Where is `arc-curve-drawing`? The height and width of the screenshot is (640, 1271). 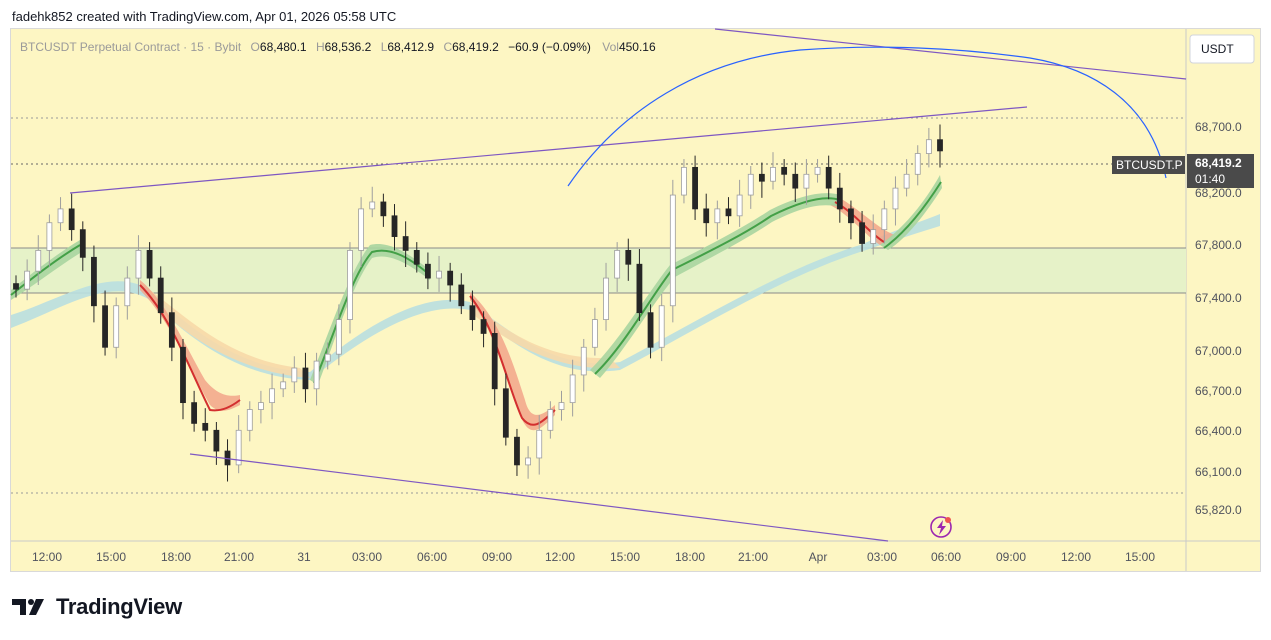 arc-curve-drawing is located at coordinates (867, 116).